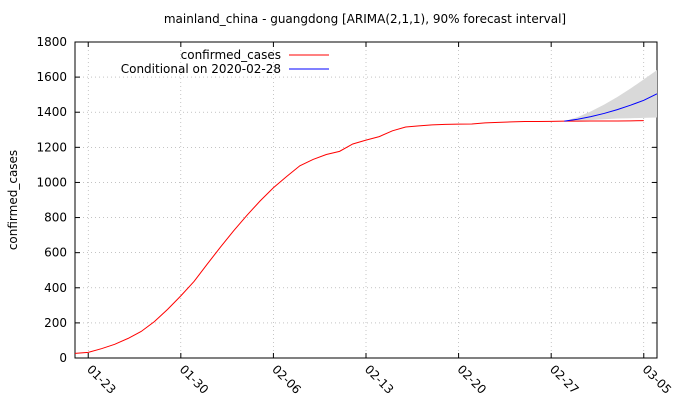  I want to click on x-tick-label: 01-23, so click(101, 379).